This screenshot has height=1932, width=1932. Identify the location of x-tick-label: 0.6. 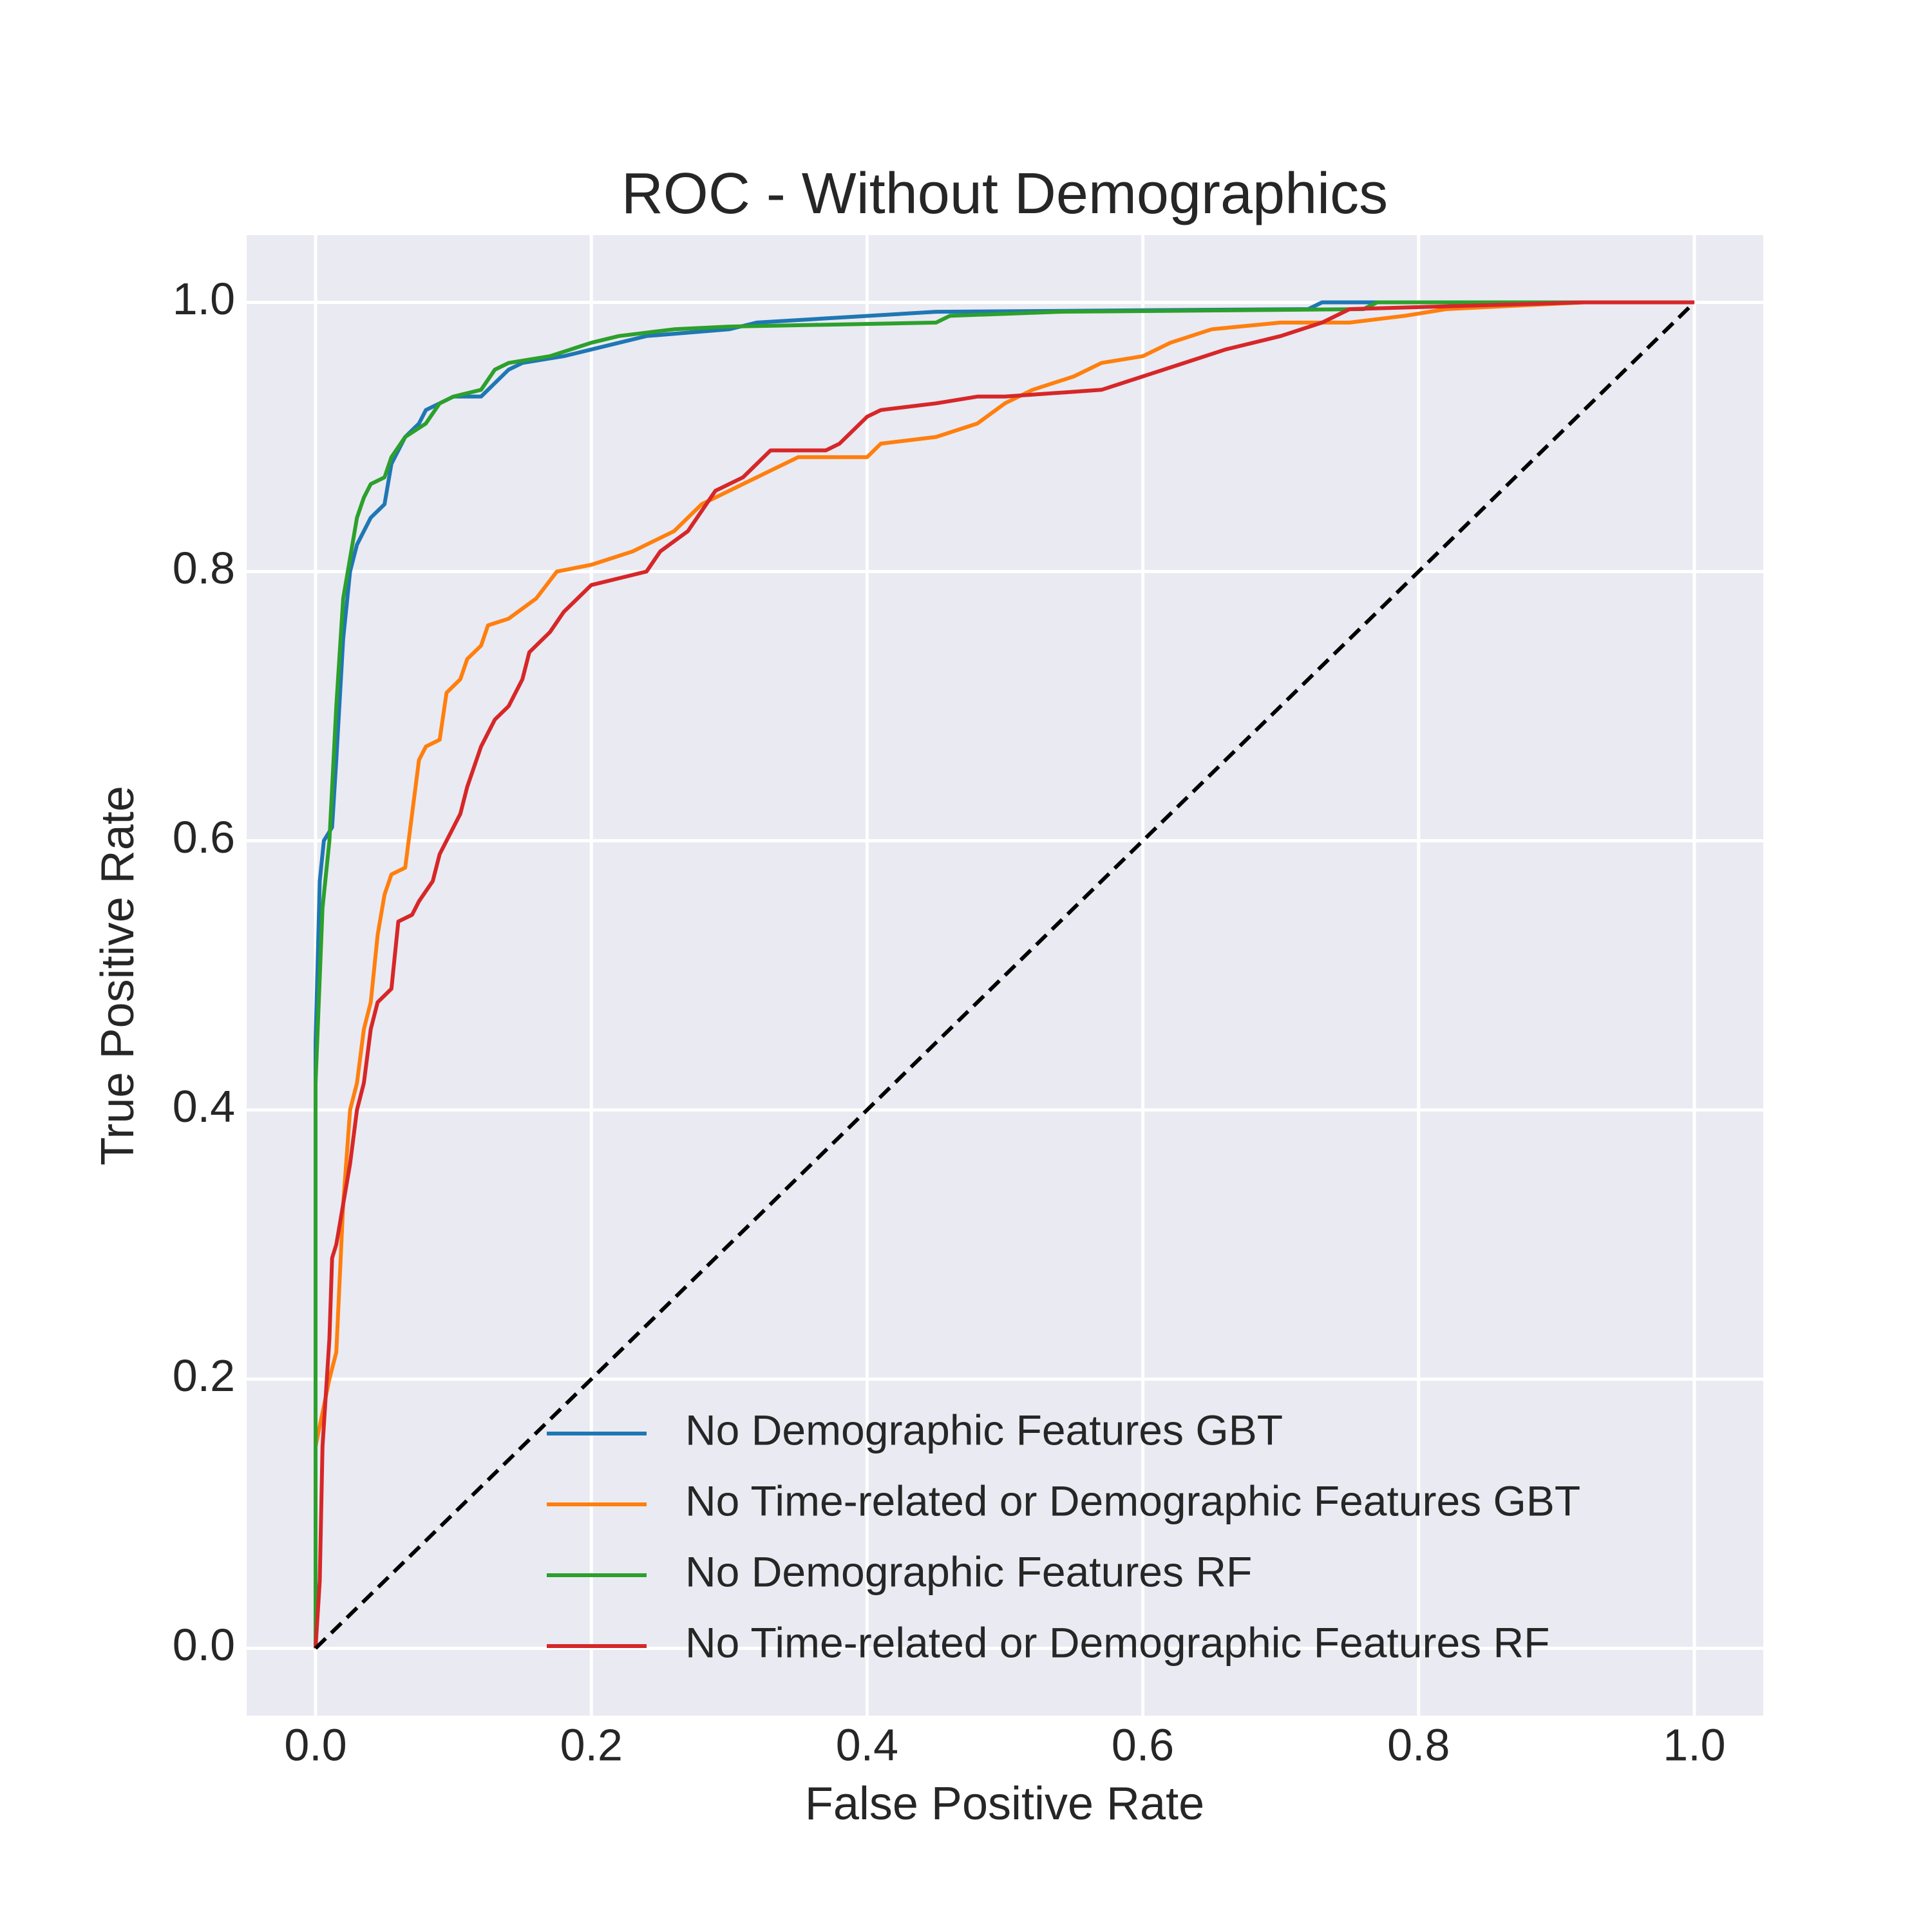
(1143, 1744).